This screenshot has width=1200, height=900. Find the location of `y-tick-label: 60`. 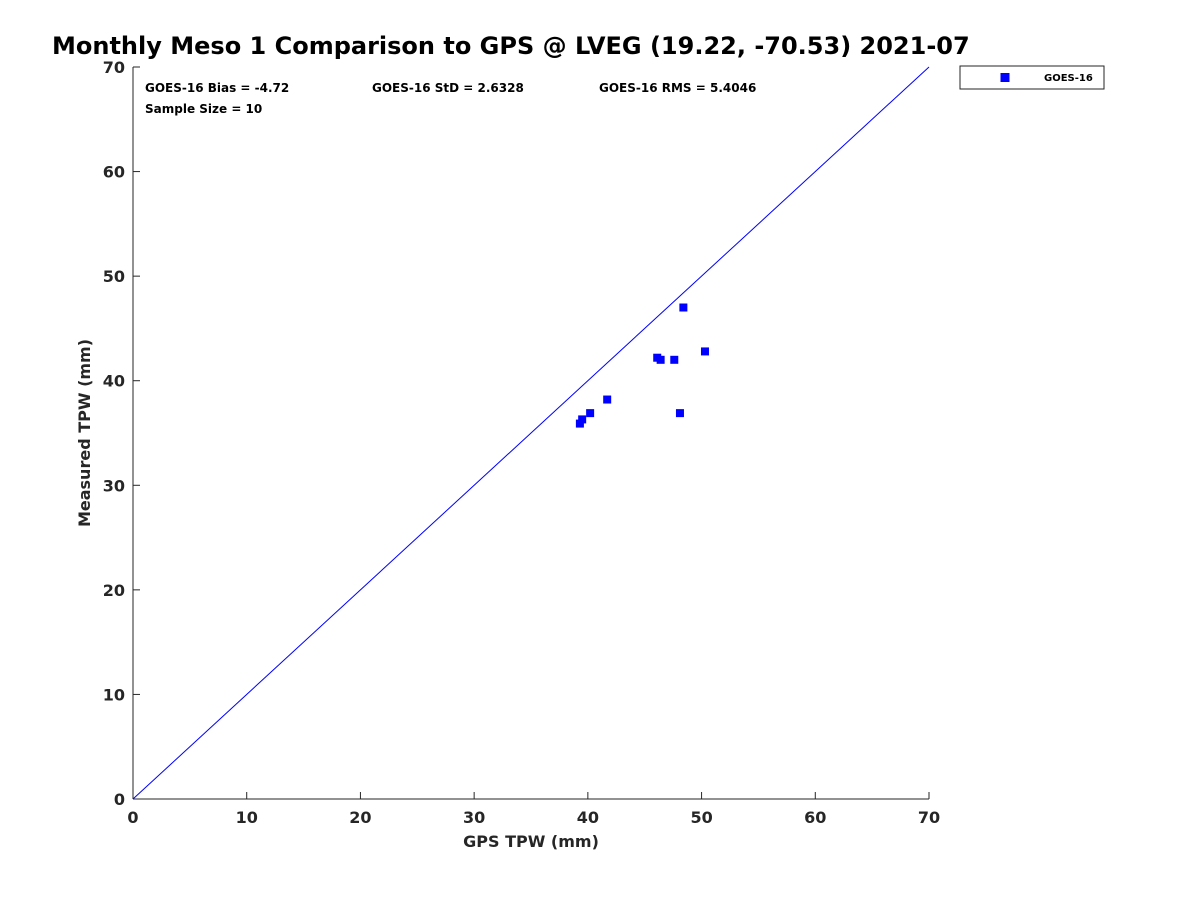

y-tick-label: 60 is located at coordinates (114, 172).